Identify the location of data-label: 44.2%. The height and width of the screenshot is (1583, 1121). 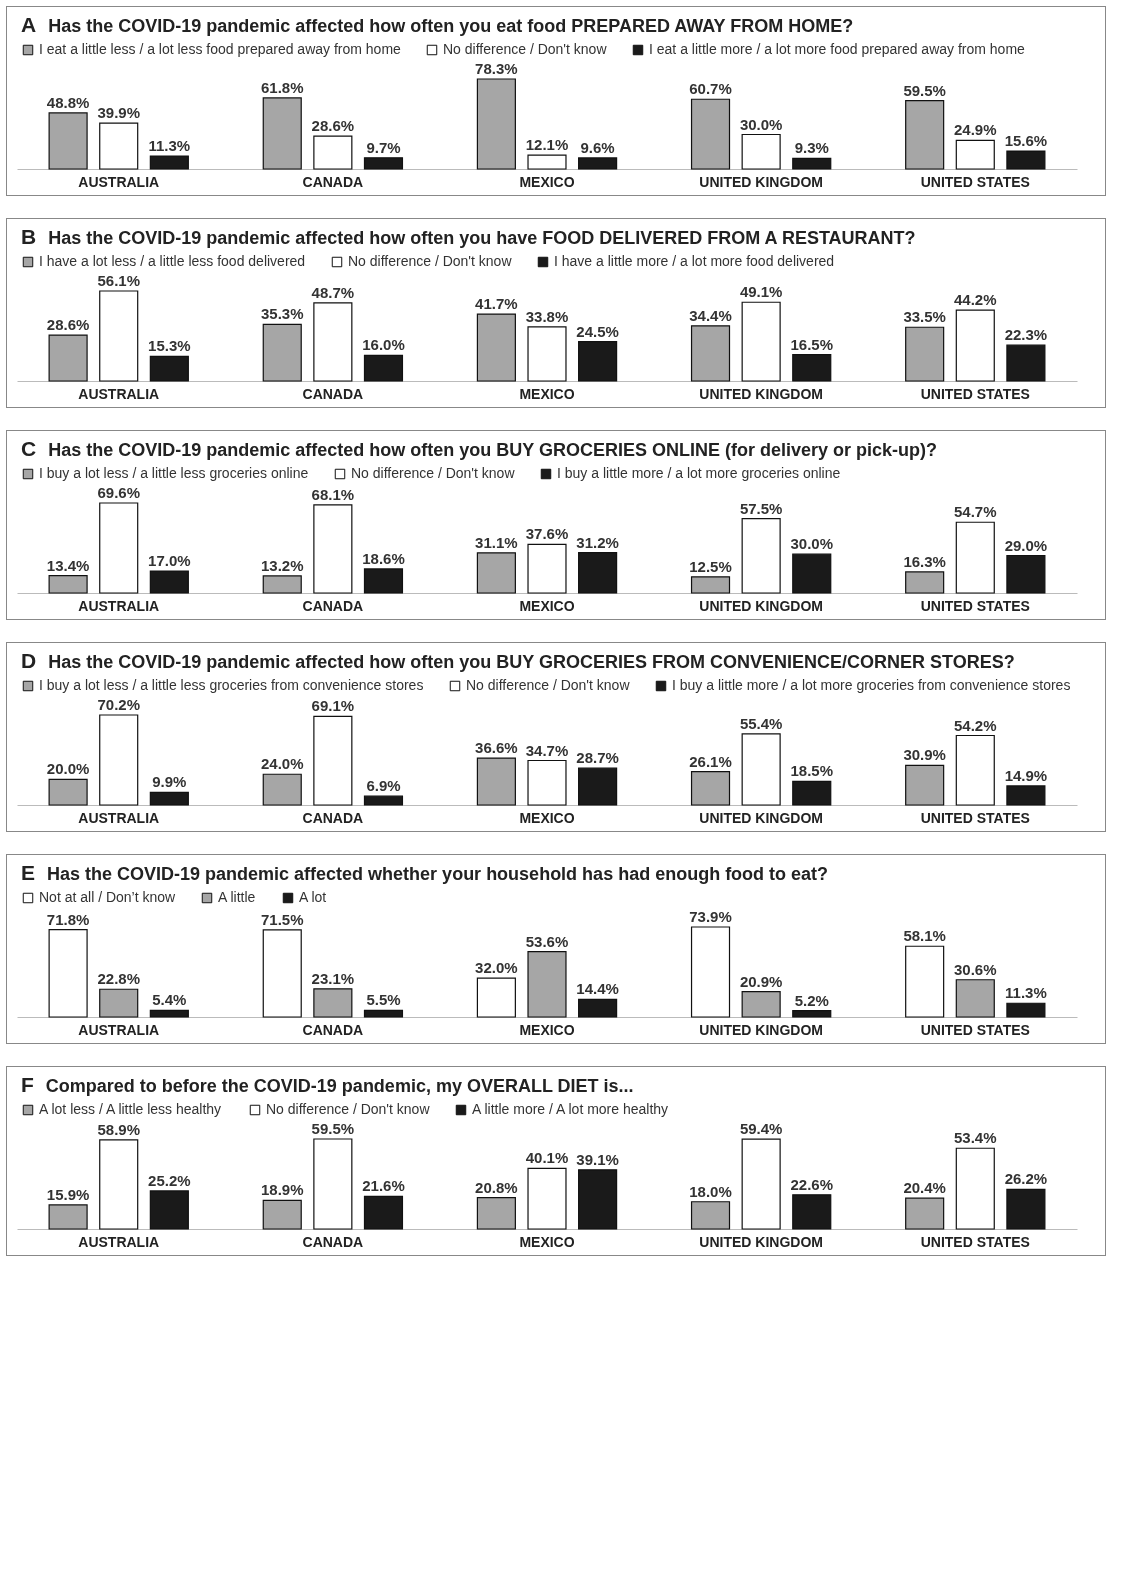
(975, 300).